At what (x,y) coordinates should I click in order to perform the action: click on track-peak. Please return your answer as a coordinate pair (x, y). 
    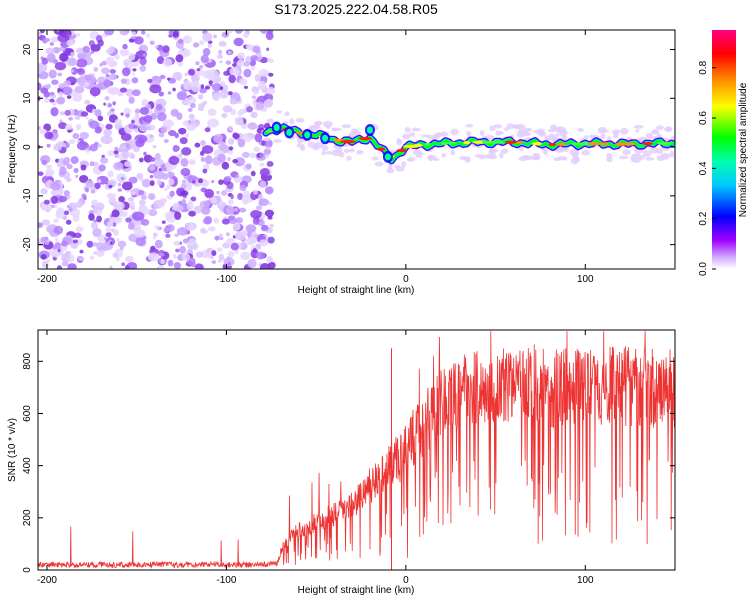
    Looking at the image, I should click on (665, 143).